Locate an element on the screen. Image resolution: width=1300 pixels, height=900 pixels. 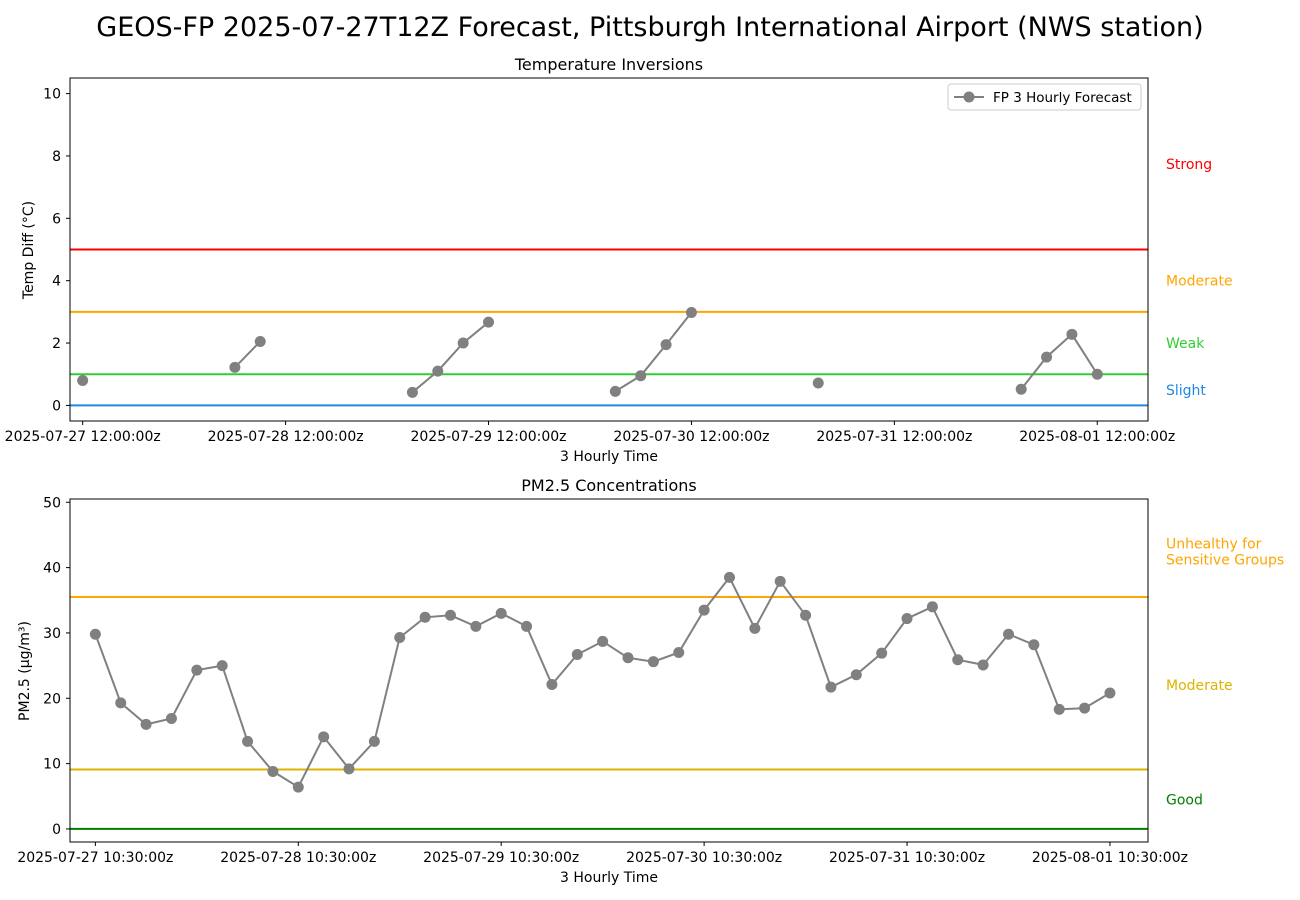
chart-title: Temperature Inversions is located at coordinates (608, 64).